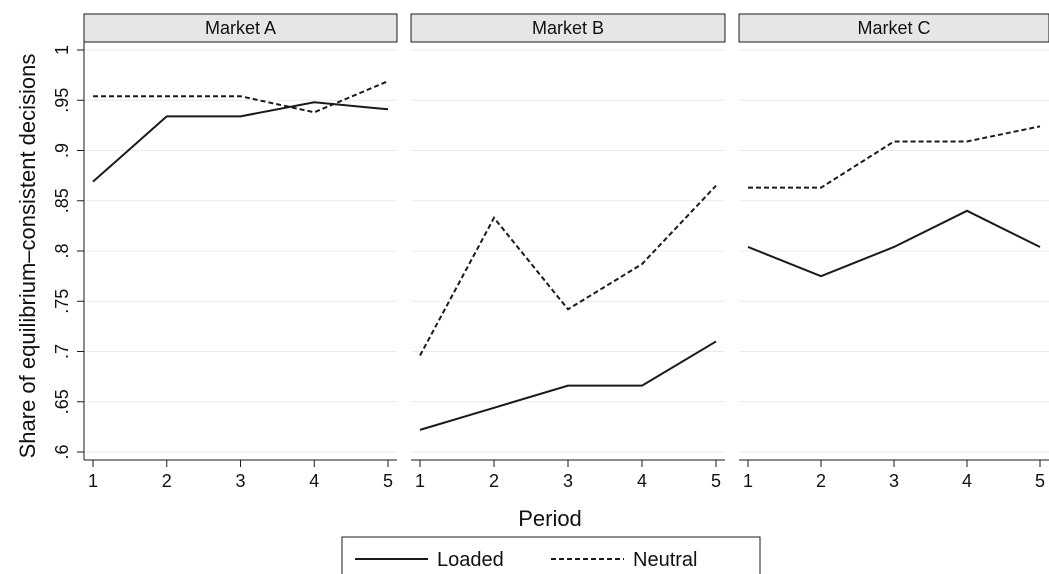  I want to click on panel-title: Market C, so click(893, 28).